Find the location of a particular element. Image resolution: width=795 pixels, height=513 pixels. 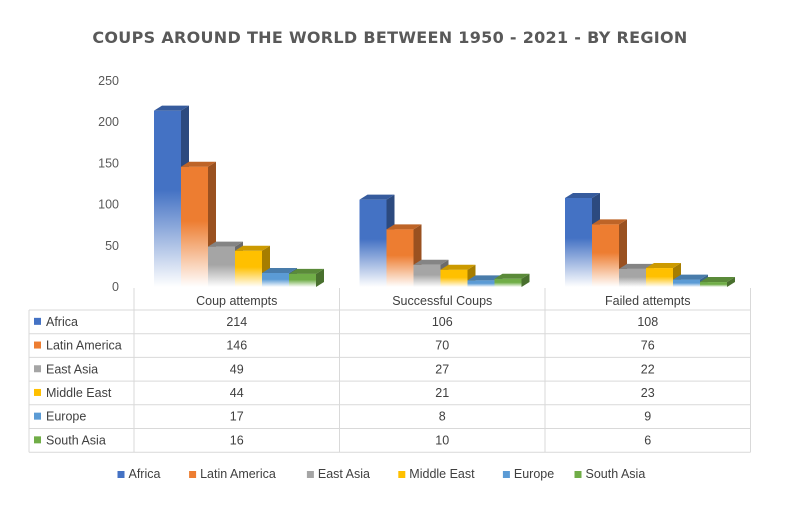

row-label: Latin America is located at coordinates (84, 346).